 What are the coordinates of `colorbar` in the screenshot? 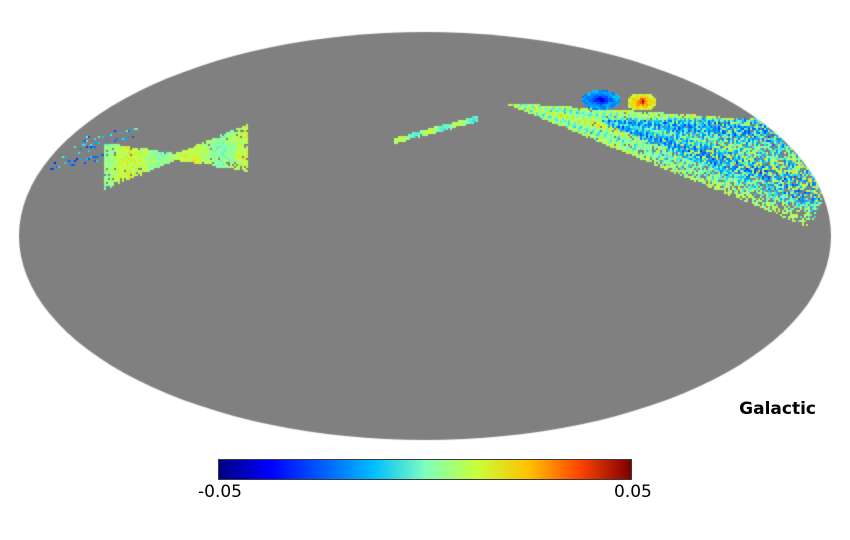 It's located at (425, 469).